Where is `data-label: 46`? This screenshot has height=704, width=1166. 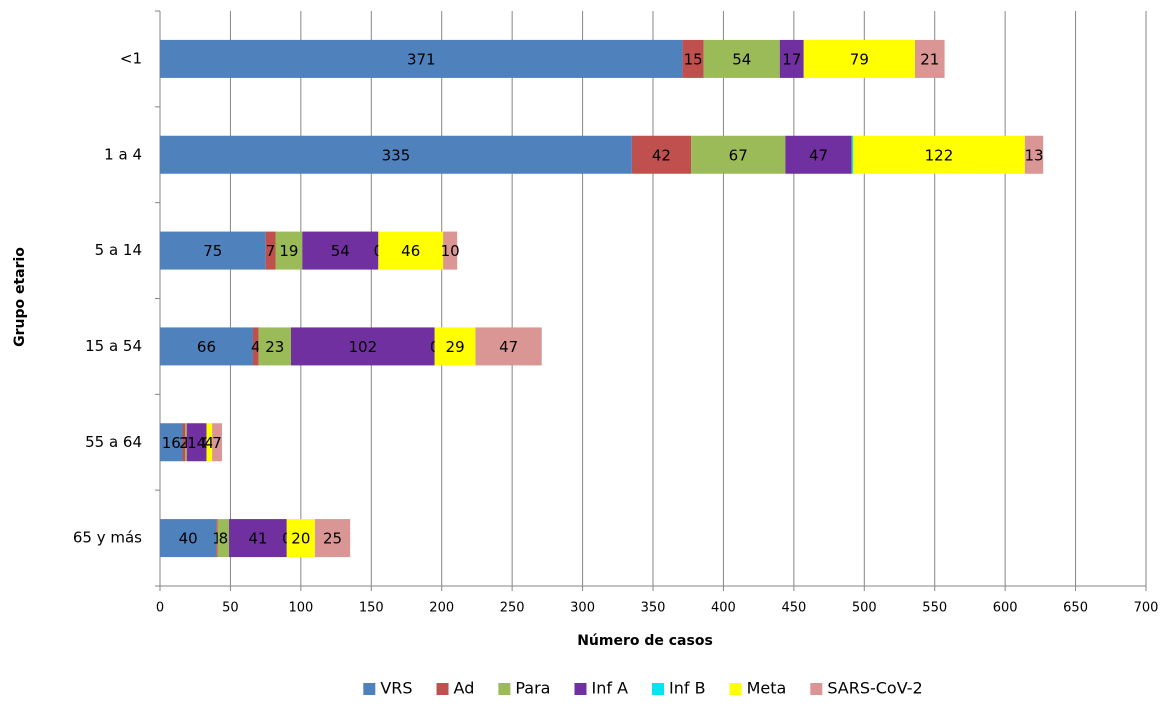 data-label: 46 is located at coordinates (410, 251).